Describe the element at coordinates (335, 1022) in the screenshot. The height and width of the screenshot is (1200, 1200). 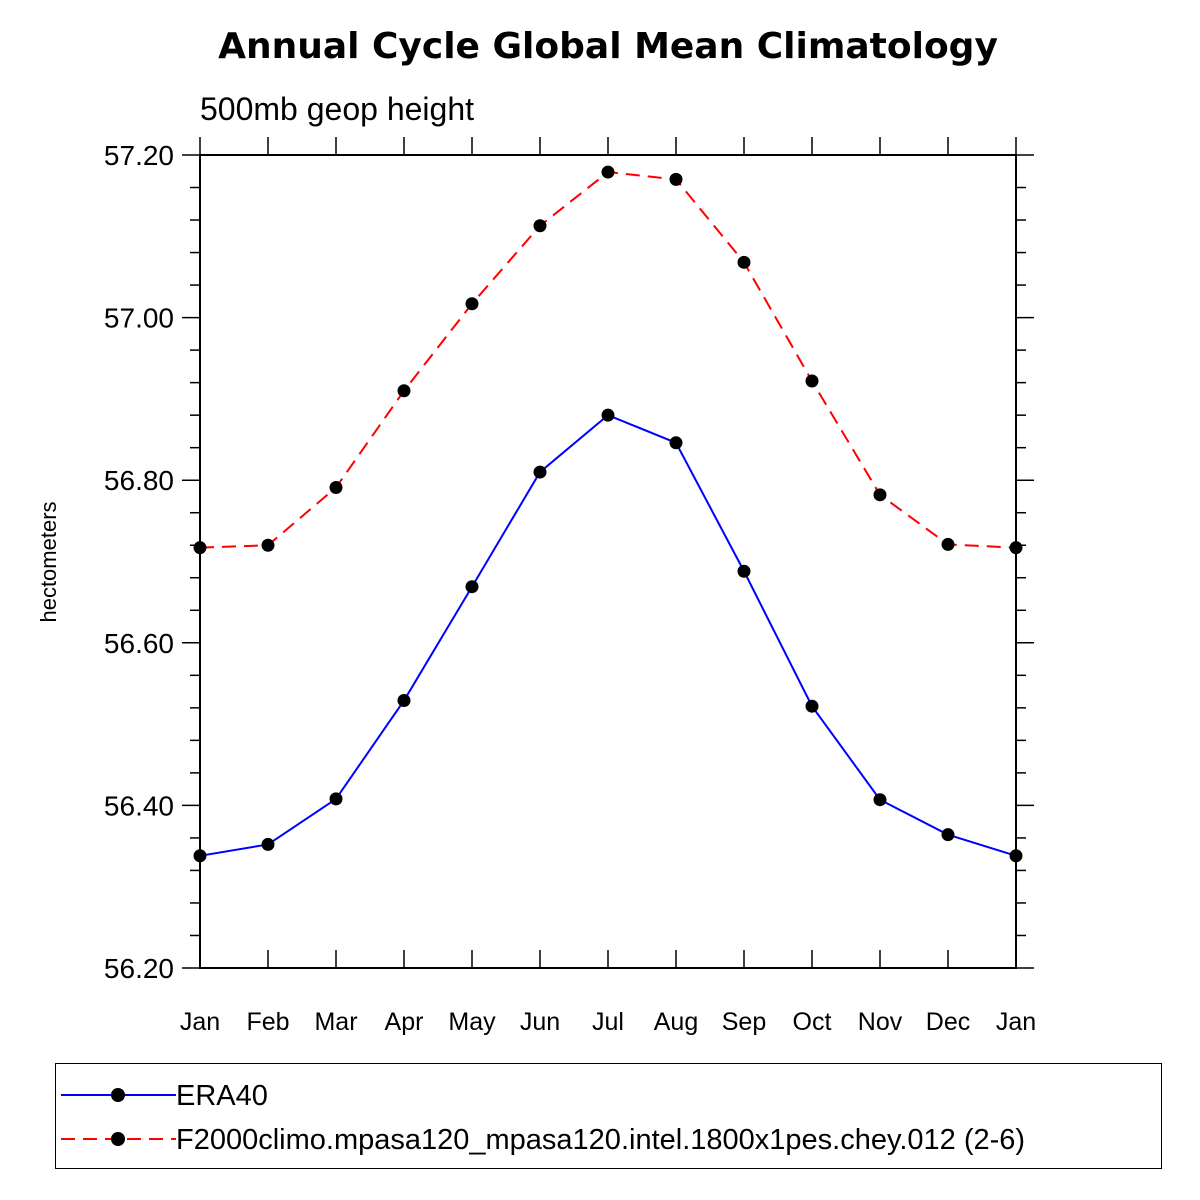
I see `x-tick-label: Mar` at that location.